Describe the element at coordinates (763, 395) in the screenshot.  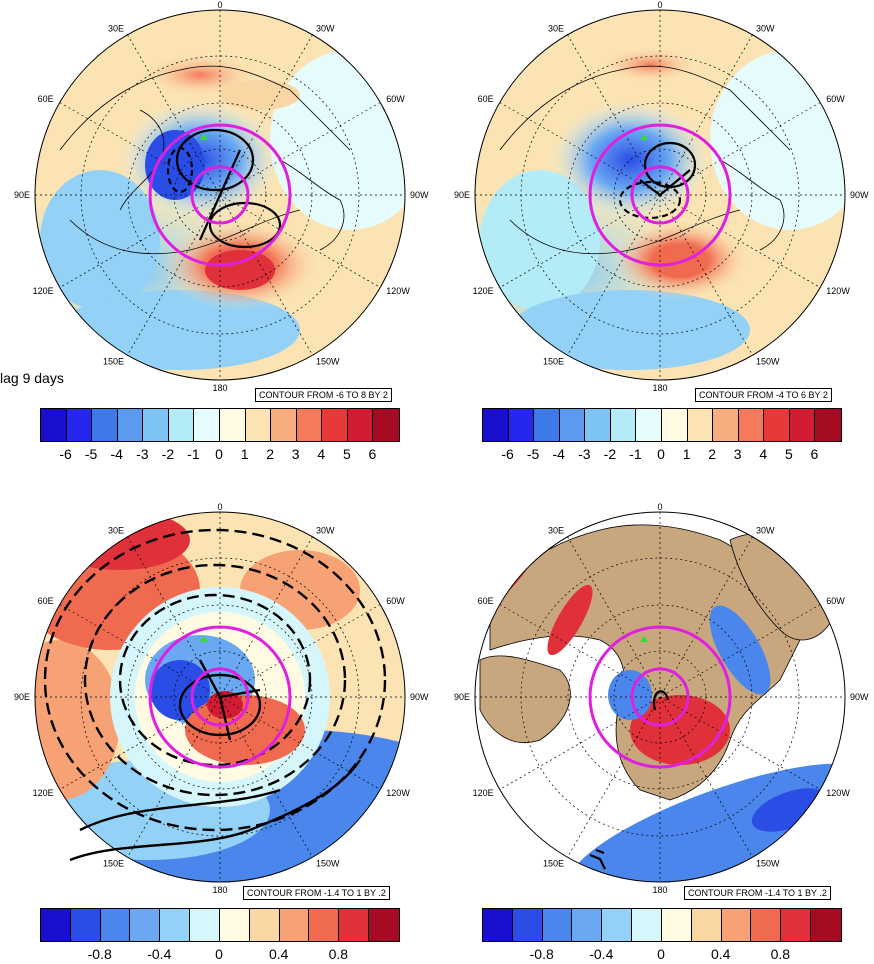
I see `contour-info-top-right: CONTOUR FROM -4 TO 6 BY 2` at that location.